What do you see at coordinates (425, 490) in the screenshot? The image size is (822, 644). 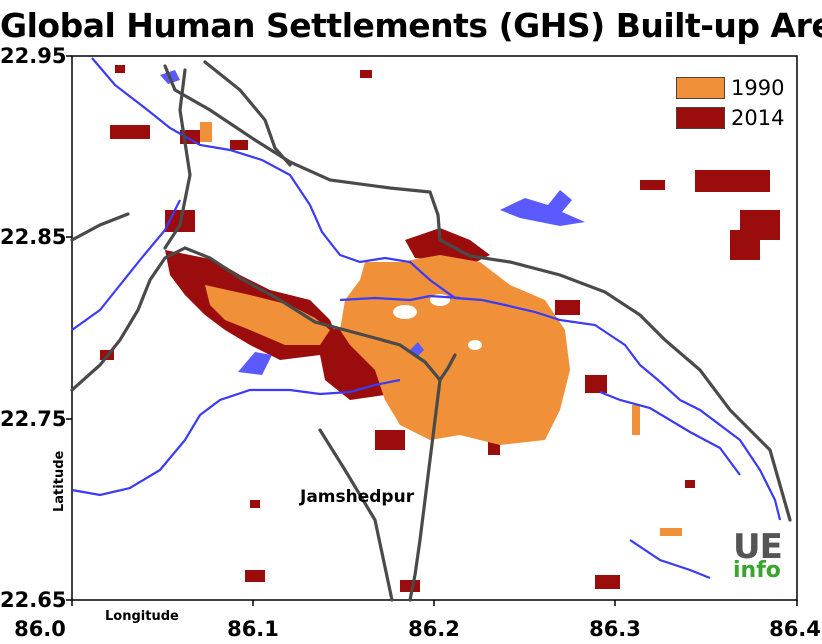 I see `rail-south` at bounding box center [425, 490].